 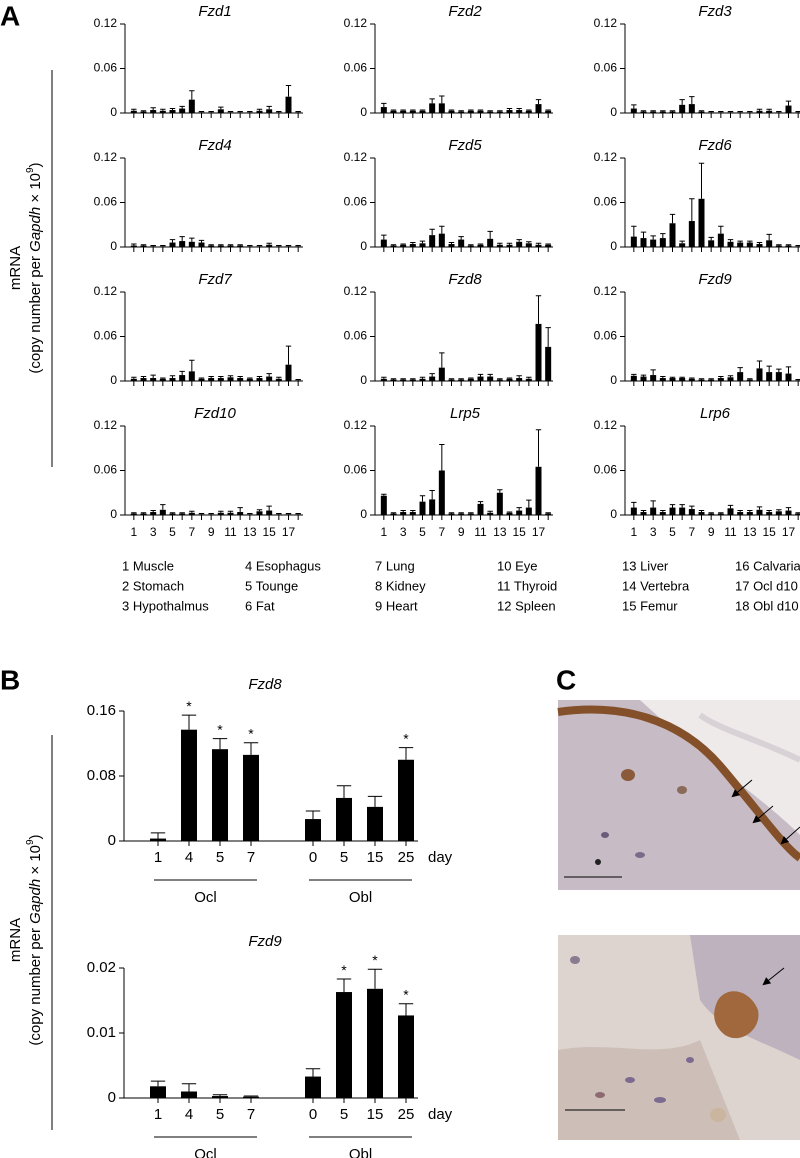 I want to click on legend-entry: 4 Esophagus, so click(x=283, y=565).